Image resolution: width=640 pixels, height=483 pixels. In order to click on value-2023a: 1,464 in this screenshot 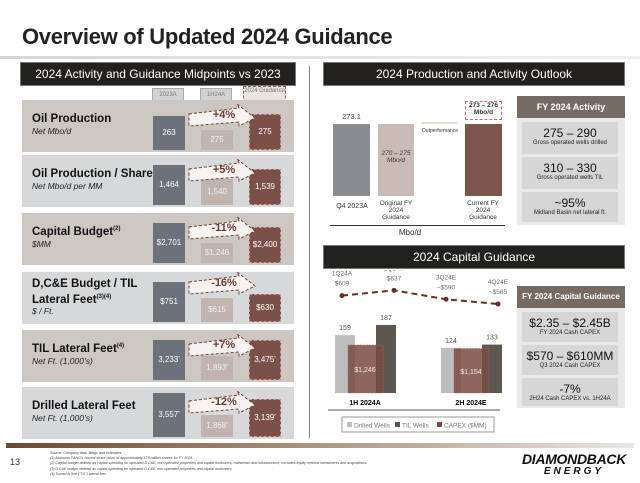, I will do `click(169, 185)`.